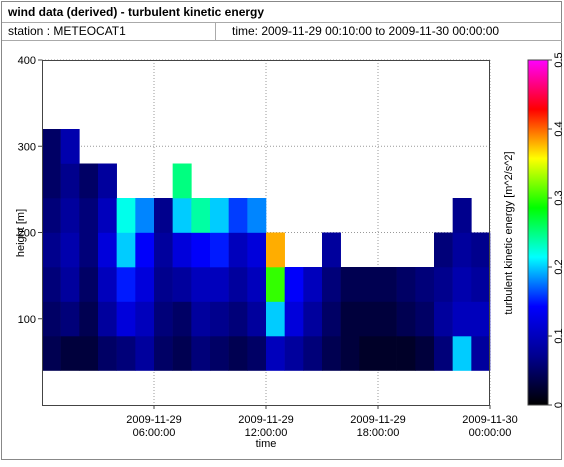 This screenshot has width=564, height=467. Describe the element at coordinates (558, 335) in the screenshot. I see `colorbar-tick-label: 0.1` at that location.